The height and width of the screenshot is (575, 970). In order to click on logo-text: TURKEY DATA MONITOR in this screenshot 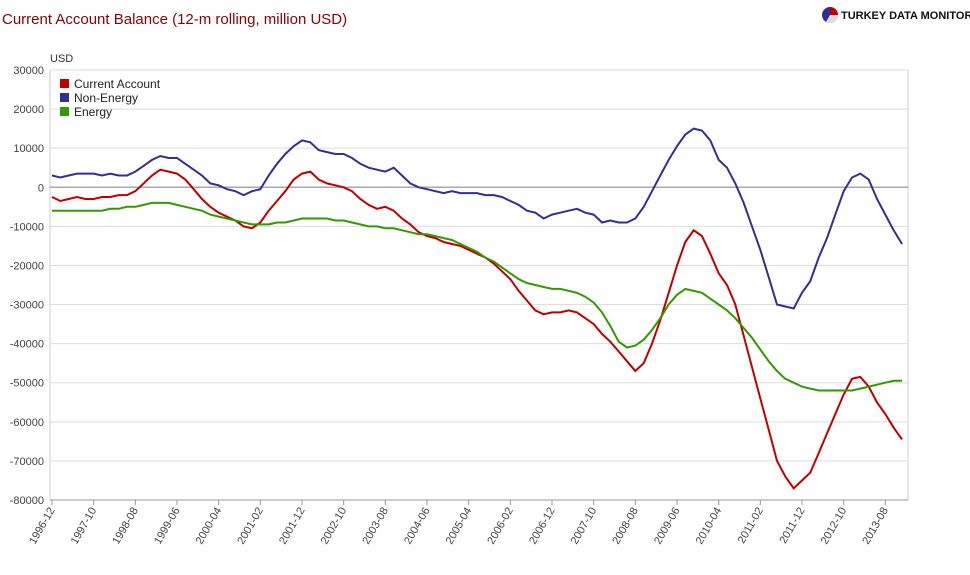, I will do `click(905, 16)`.